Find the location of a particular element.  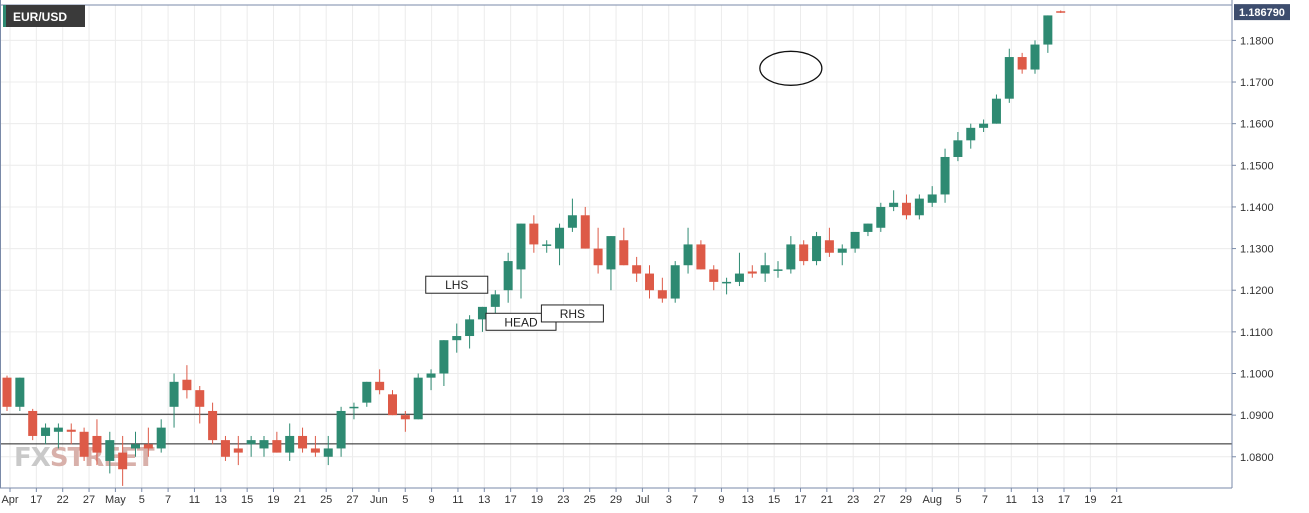

y-tick-label: 1.1200 is located at coordinates (1257, 291).